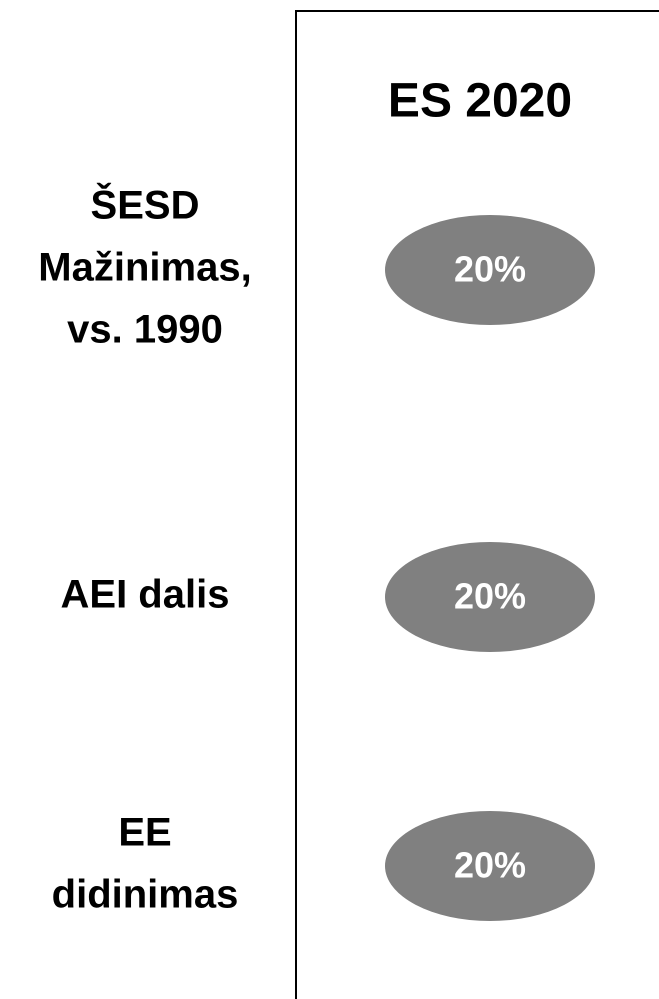  I want to click on row-label: vs. 1990, so click(145, 330).